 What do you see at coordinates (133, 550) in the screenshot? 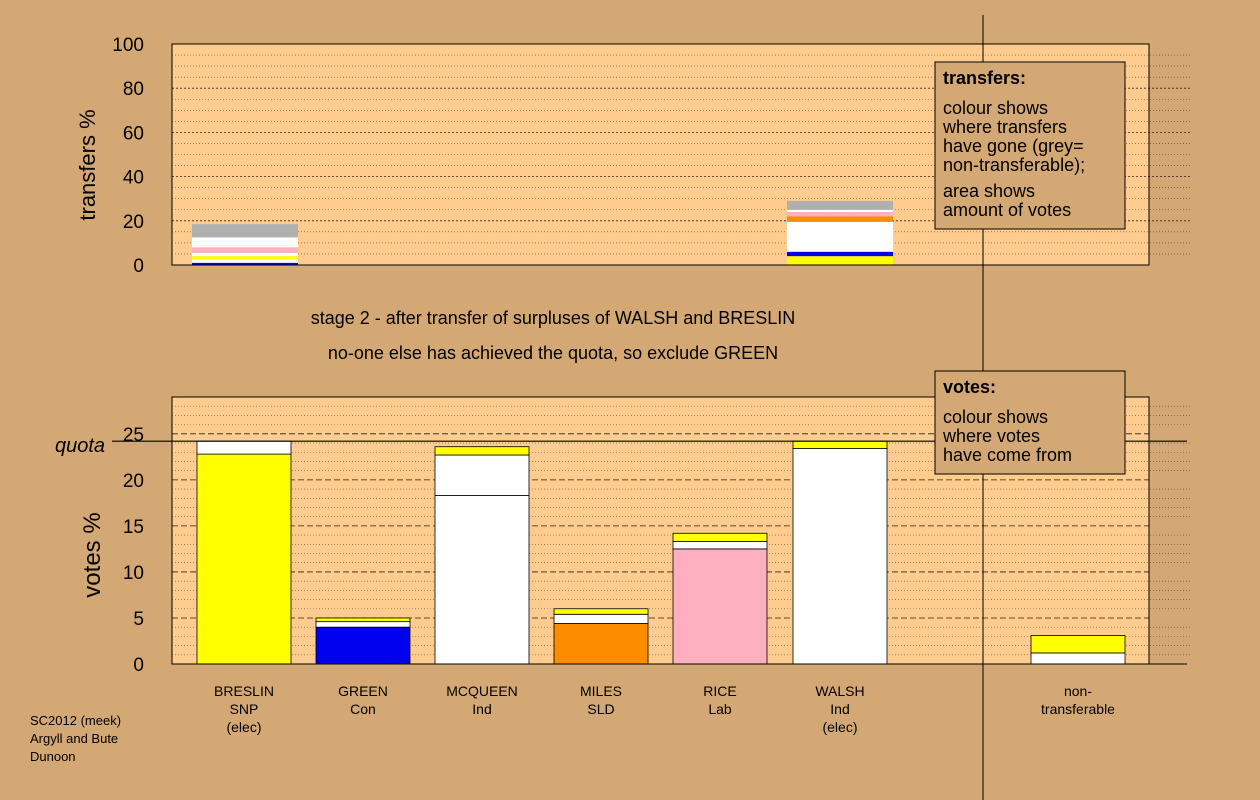
I see `votes-y-ticks: 0 5 10 15 20 25` at bounding box center [133, 550].